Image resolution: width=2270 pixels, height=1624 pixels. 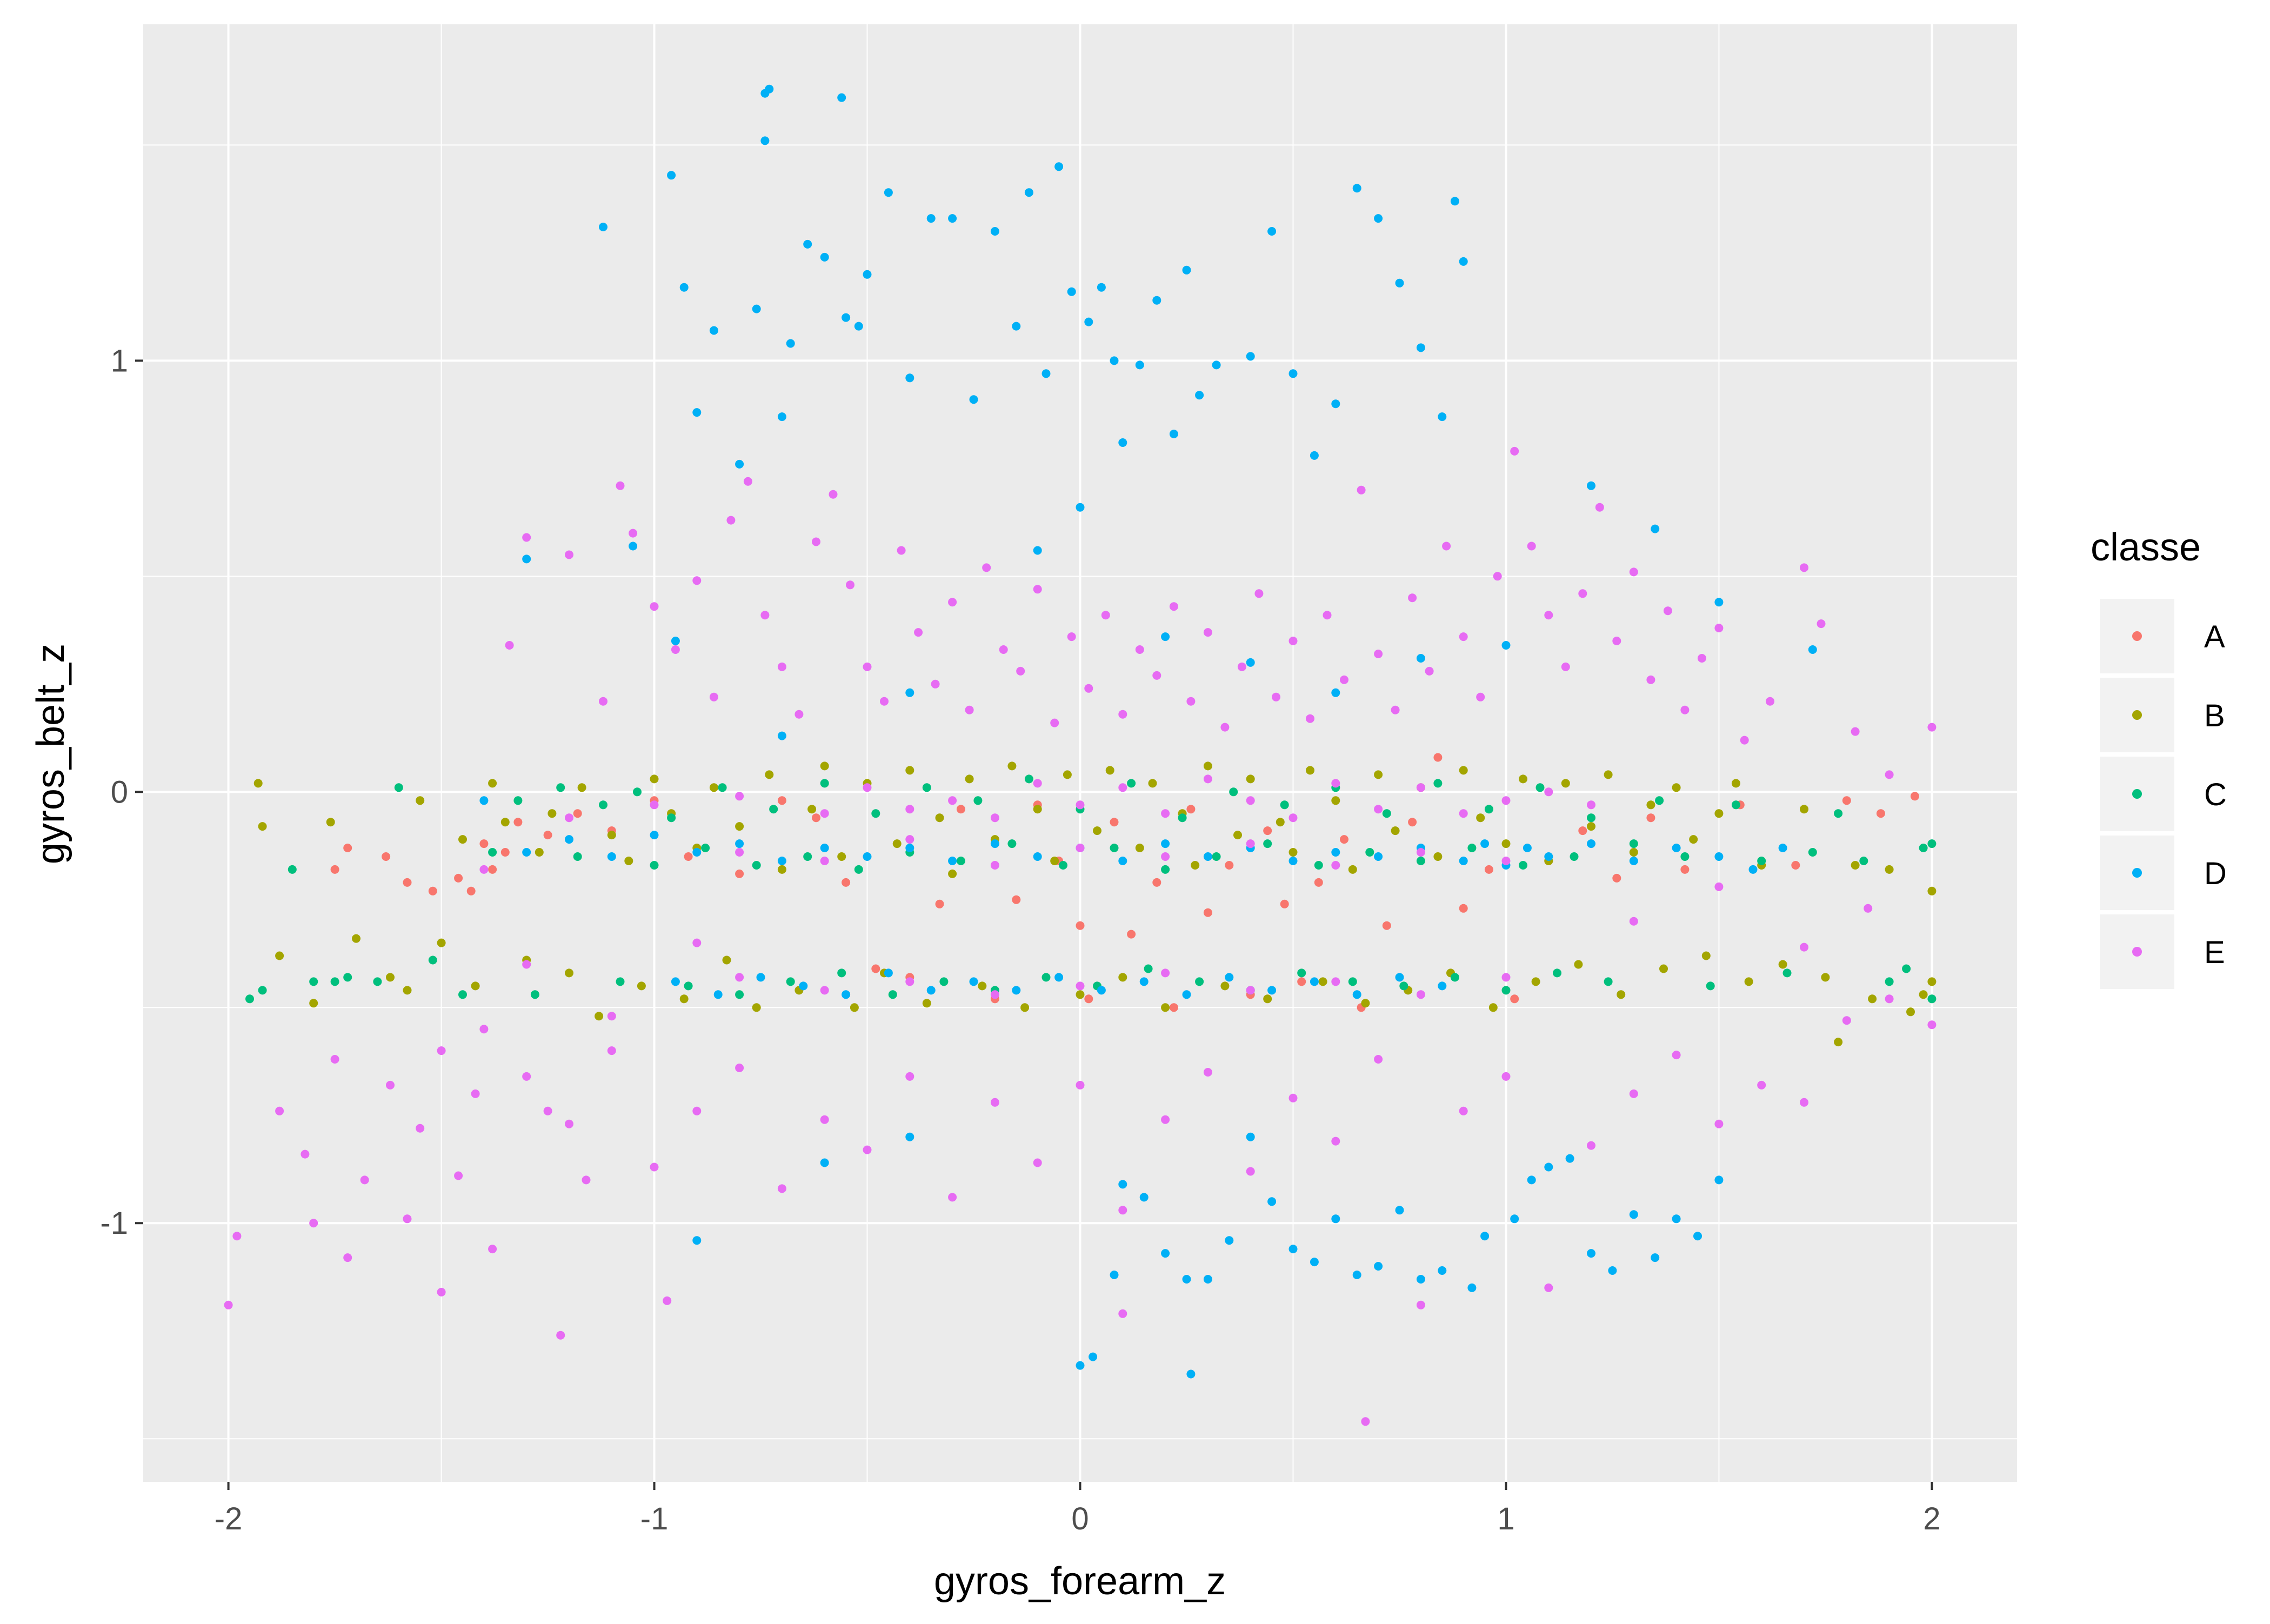 I want to click on legend-label: B, so click(x=2214, y=716).